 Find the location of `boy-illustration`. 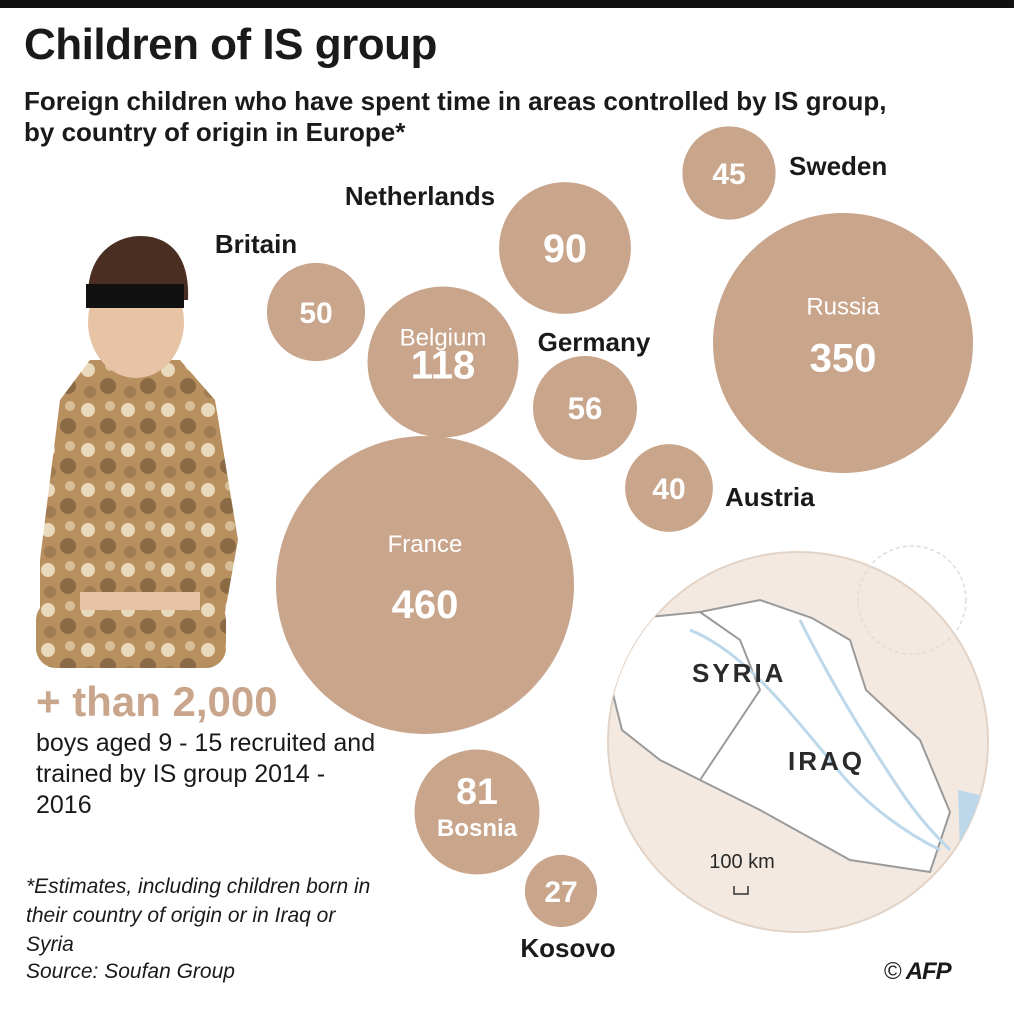

boy-illustration is located at coordinates (137, 452).